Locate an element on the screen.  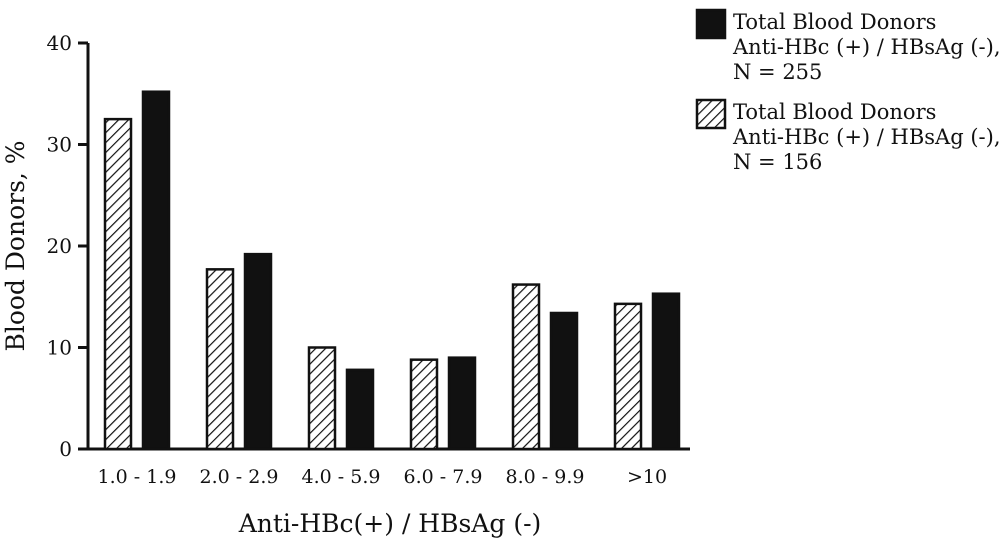
x-tick-label: 1.0 - 1.9 is located at coordinates (137, 477).